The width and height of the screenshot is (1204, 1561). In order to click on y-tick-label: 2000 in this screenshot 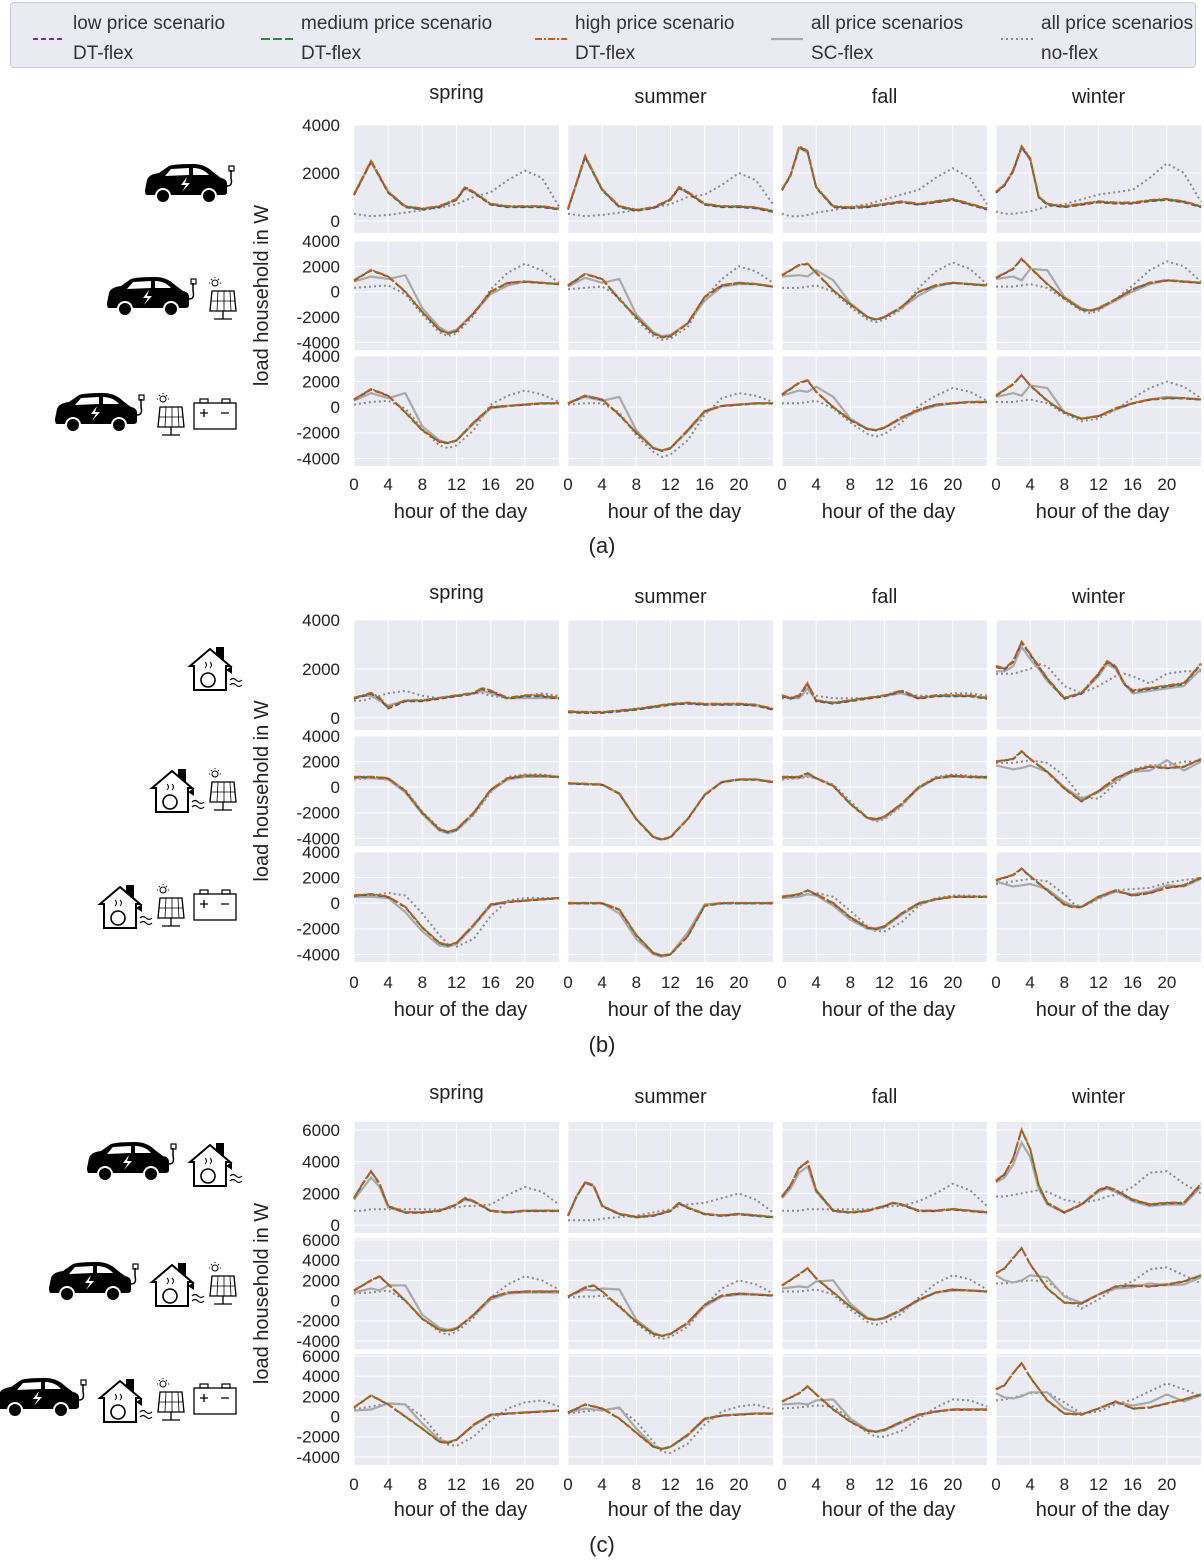, I will do `click(321, 762)`.